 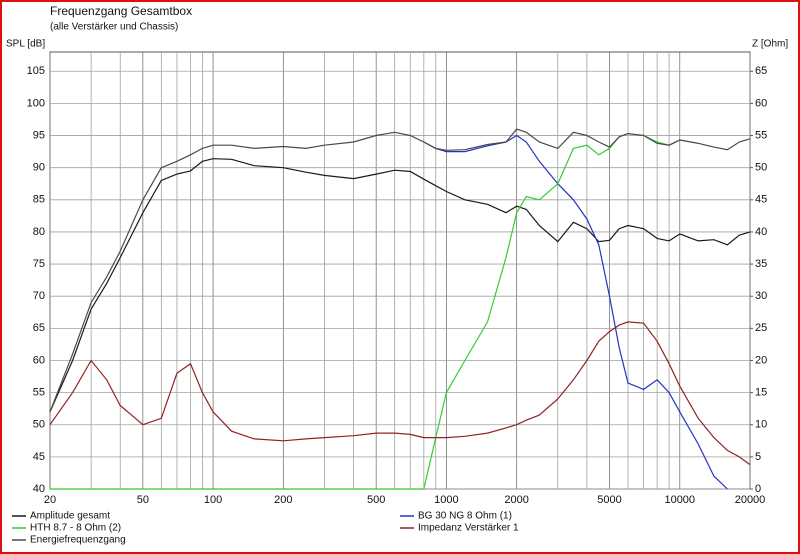 I want to click on x-tick-label: 5000, so click(x=609, y=500).